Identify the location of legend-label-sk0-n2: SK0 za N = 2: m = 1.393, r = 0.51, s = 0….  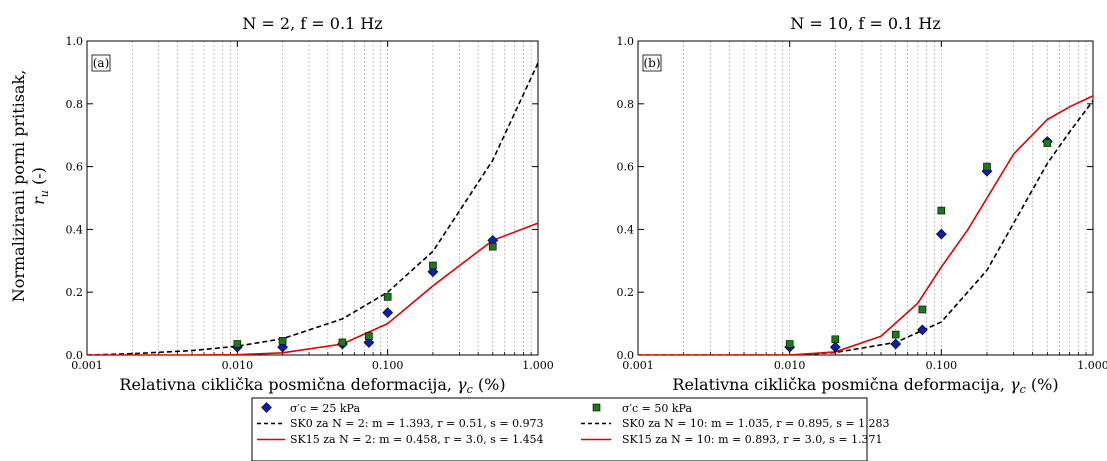
(417, 423).